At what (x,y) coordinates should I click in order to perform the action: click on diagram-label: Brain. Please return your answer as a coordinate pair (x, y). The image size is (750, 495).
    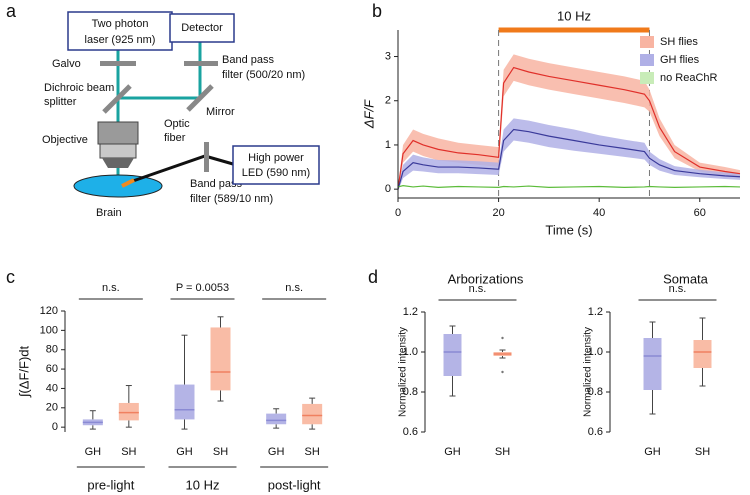
    Looking at the image, I should click on (109, 213).